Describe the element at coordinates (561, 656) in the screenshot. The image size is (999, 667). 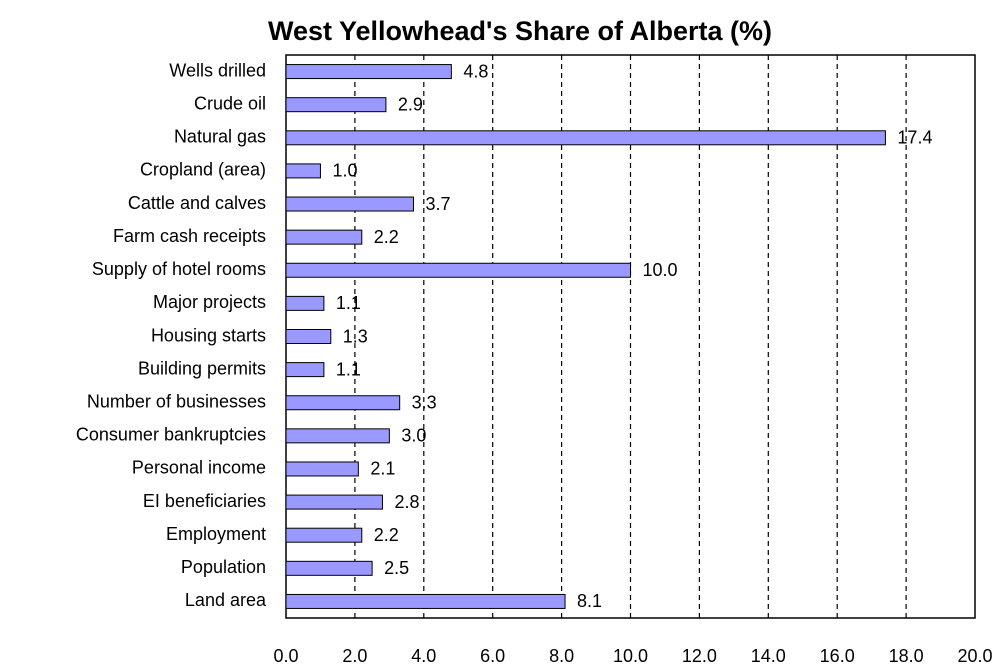
I see `x-tick-label: 8.0` at that location.